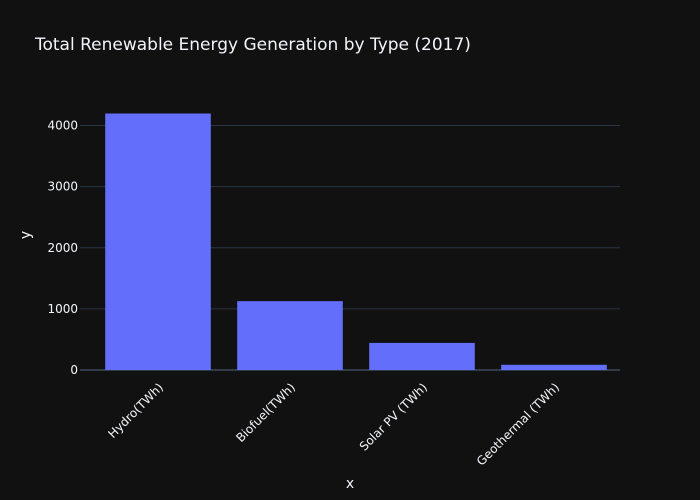 The width and height of the screenshot is (700, 500). I want to click on x-tick-label: Geothermal (TWh), so click(518, 424).